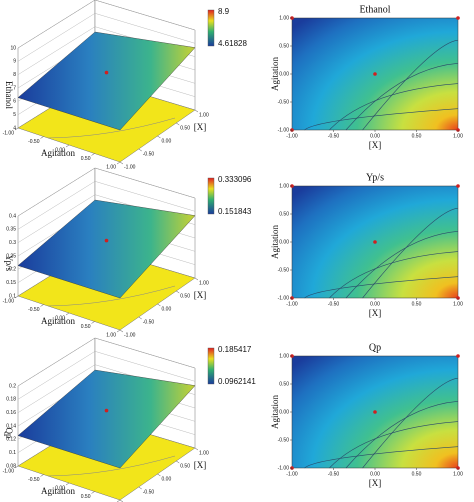 Image resolution: width=474 pixels, height=502 pixels. What do you see at coordinates (12, 216) in the screenshot?
I see `z-tick-label: 0.4` at bounding box center [12, 216].